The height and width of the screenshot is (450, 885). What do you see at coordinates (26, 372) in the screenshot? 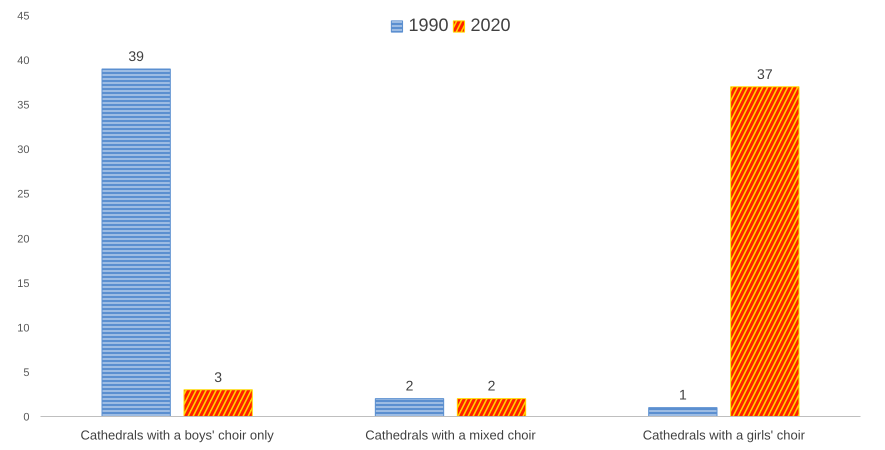
I see `y-tick-label: 5` at bounding box center [26, 372].